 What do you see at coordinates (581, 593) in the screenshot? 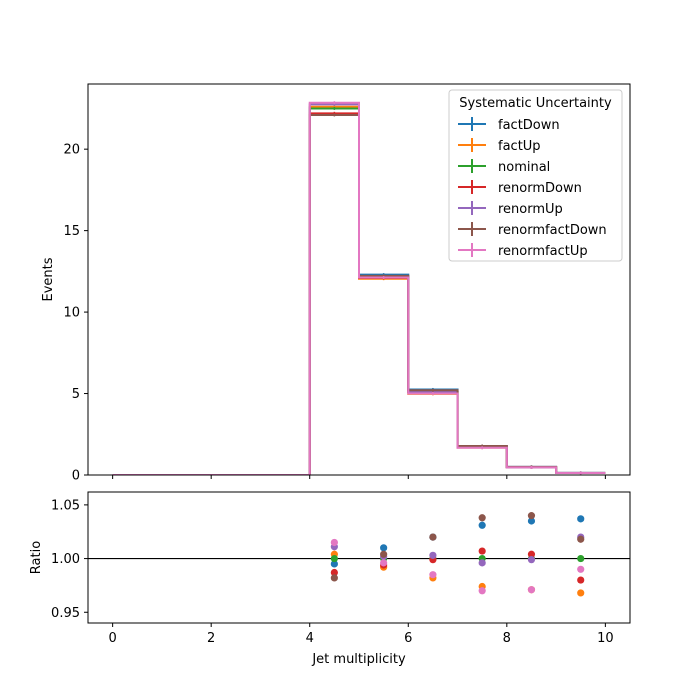
I see `ratio-point-factUp` at bounding box center [581, 593].